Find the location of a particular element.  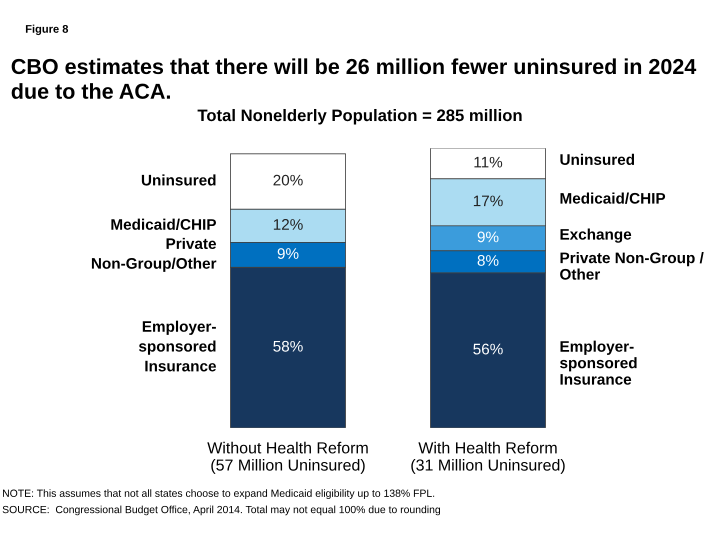

series-label: Employer- sponsored Insurance is located at coordinates (598, 362).